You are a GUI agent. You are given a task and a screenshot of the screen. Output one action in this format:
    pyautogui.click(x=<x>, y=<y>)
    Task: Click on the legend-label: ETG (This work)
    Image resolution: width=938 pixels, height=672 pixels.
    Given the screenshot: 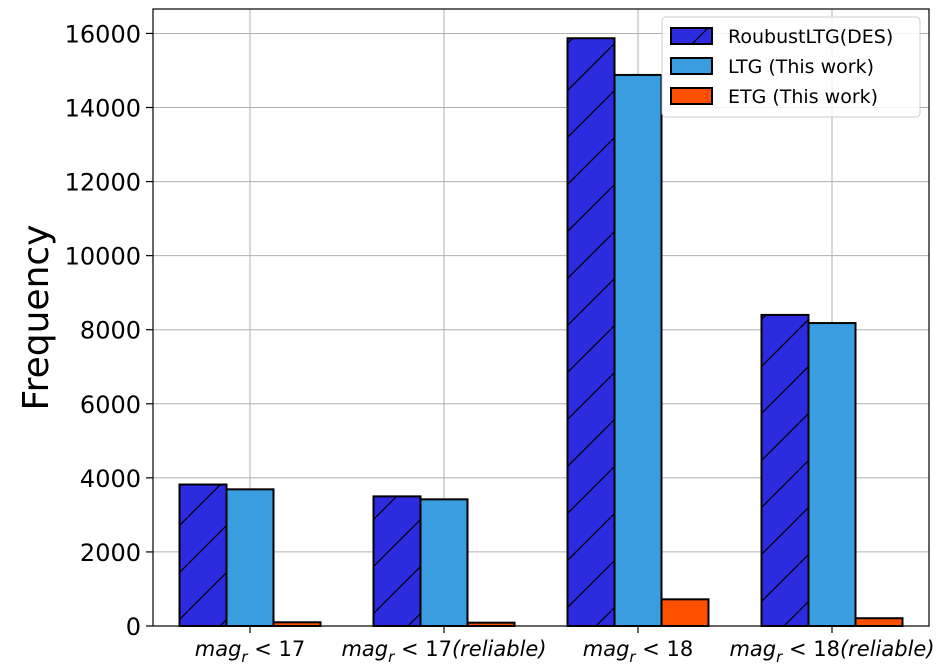 What is the action you would take?
    pyautogui.click(x=803, y=97)
    